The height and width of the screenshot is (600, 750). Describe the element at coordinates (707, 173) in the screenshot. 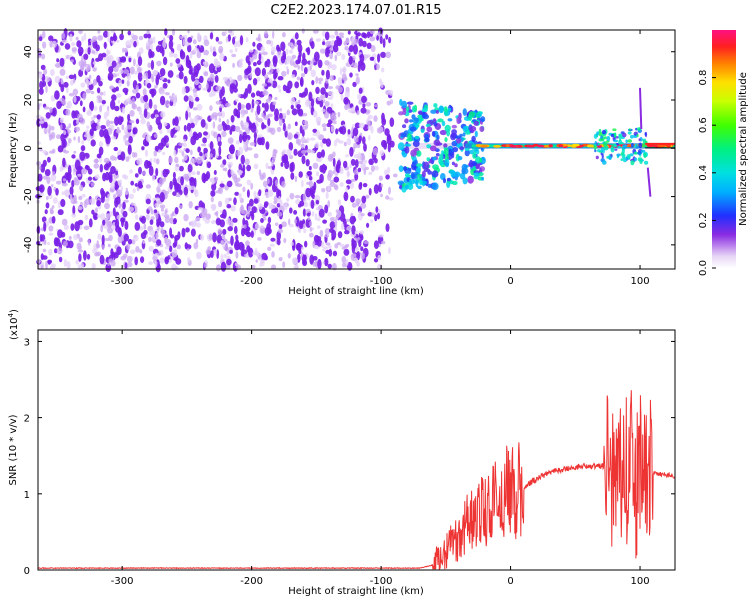

I see `colorbar-ticks: 0.00.20.40.60.8` at that location.